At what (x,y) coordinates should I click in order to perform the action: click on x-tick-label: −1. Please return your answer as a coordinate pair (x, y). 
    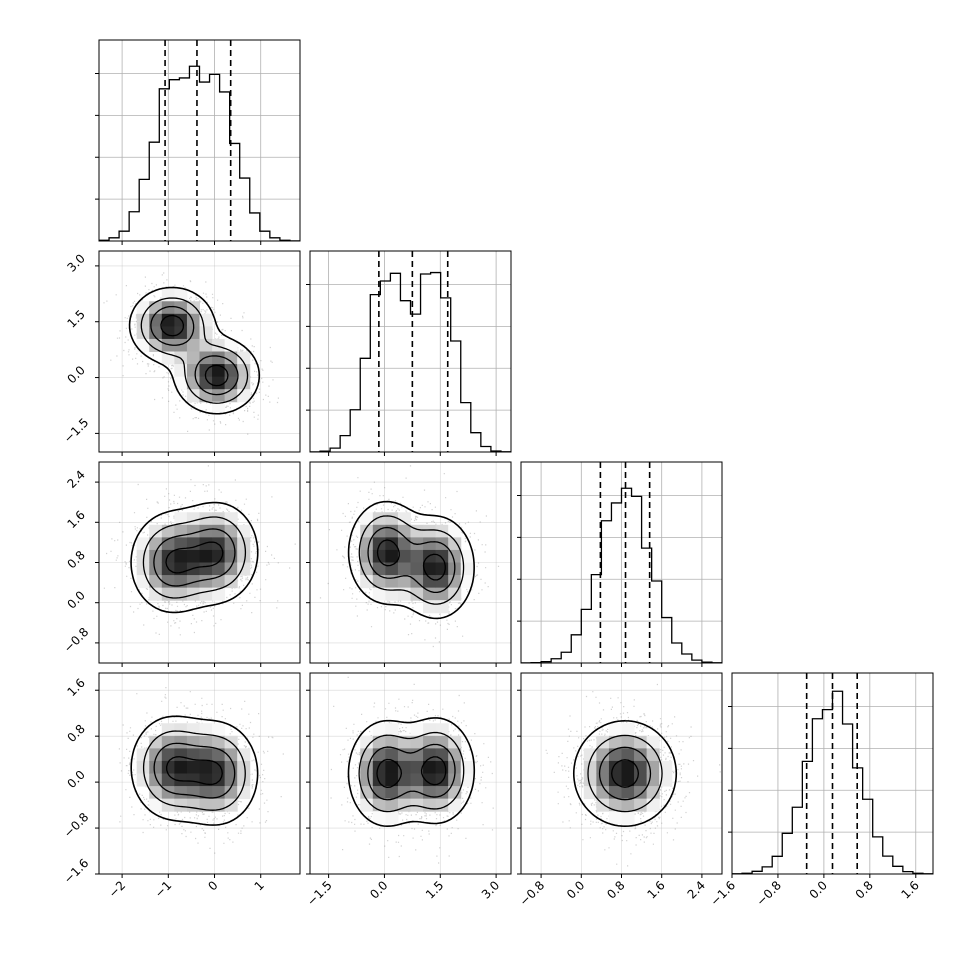
    Looking at the image, I should click on (163, 889).